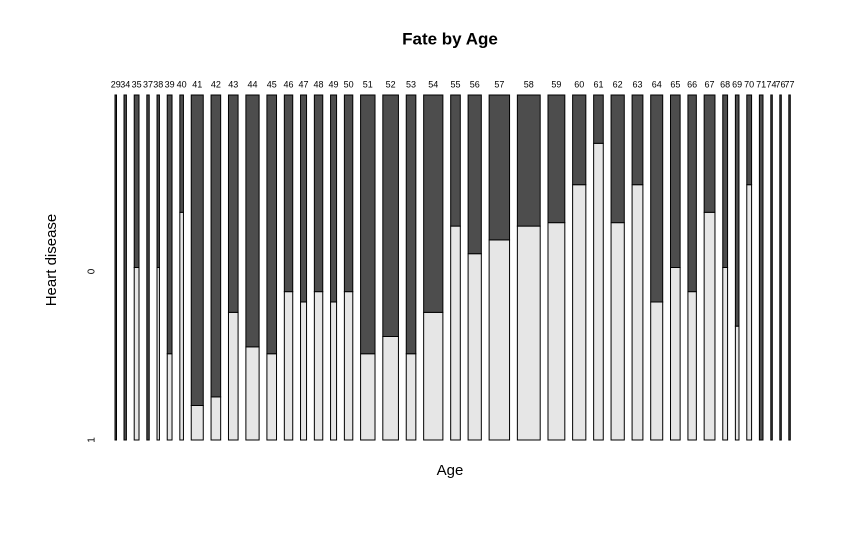  I want to click on x-tick-label: 42, so click(216, 84).